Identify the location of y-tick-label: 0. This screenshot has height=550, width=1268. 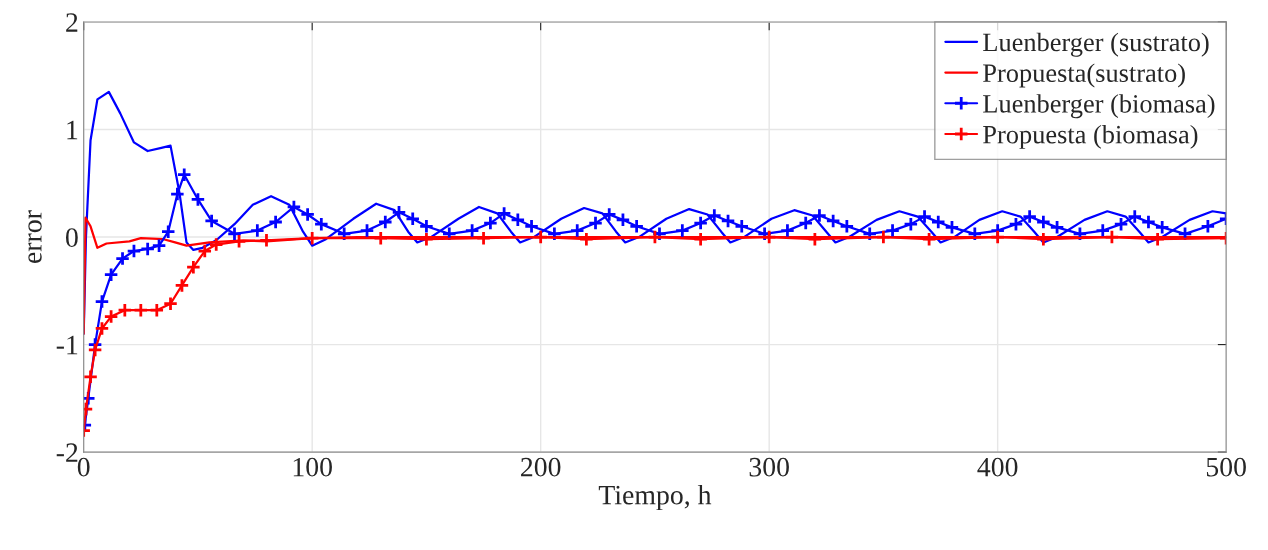
(72, 237).